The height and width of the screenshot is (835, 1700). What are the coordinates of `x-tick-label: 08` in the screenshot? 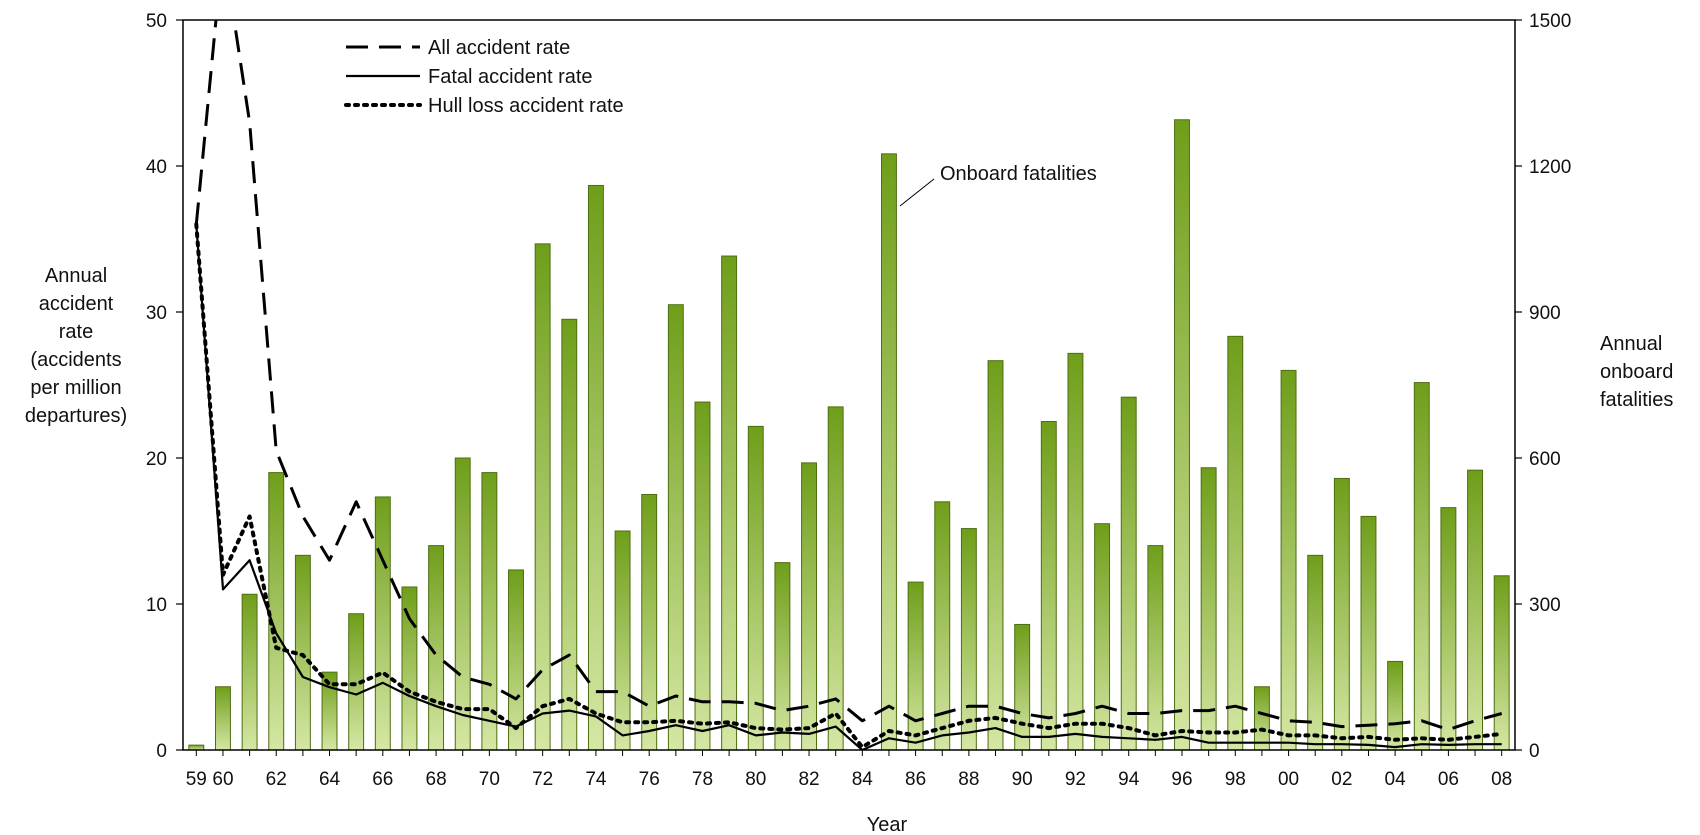 It's located at (1501, 779).